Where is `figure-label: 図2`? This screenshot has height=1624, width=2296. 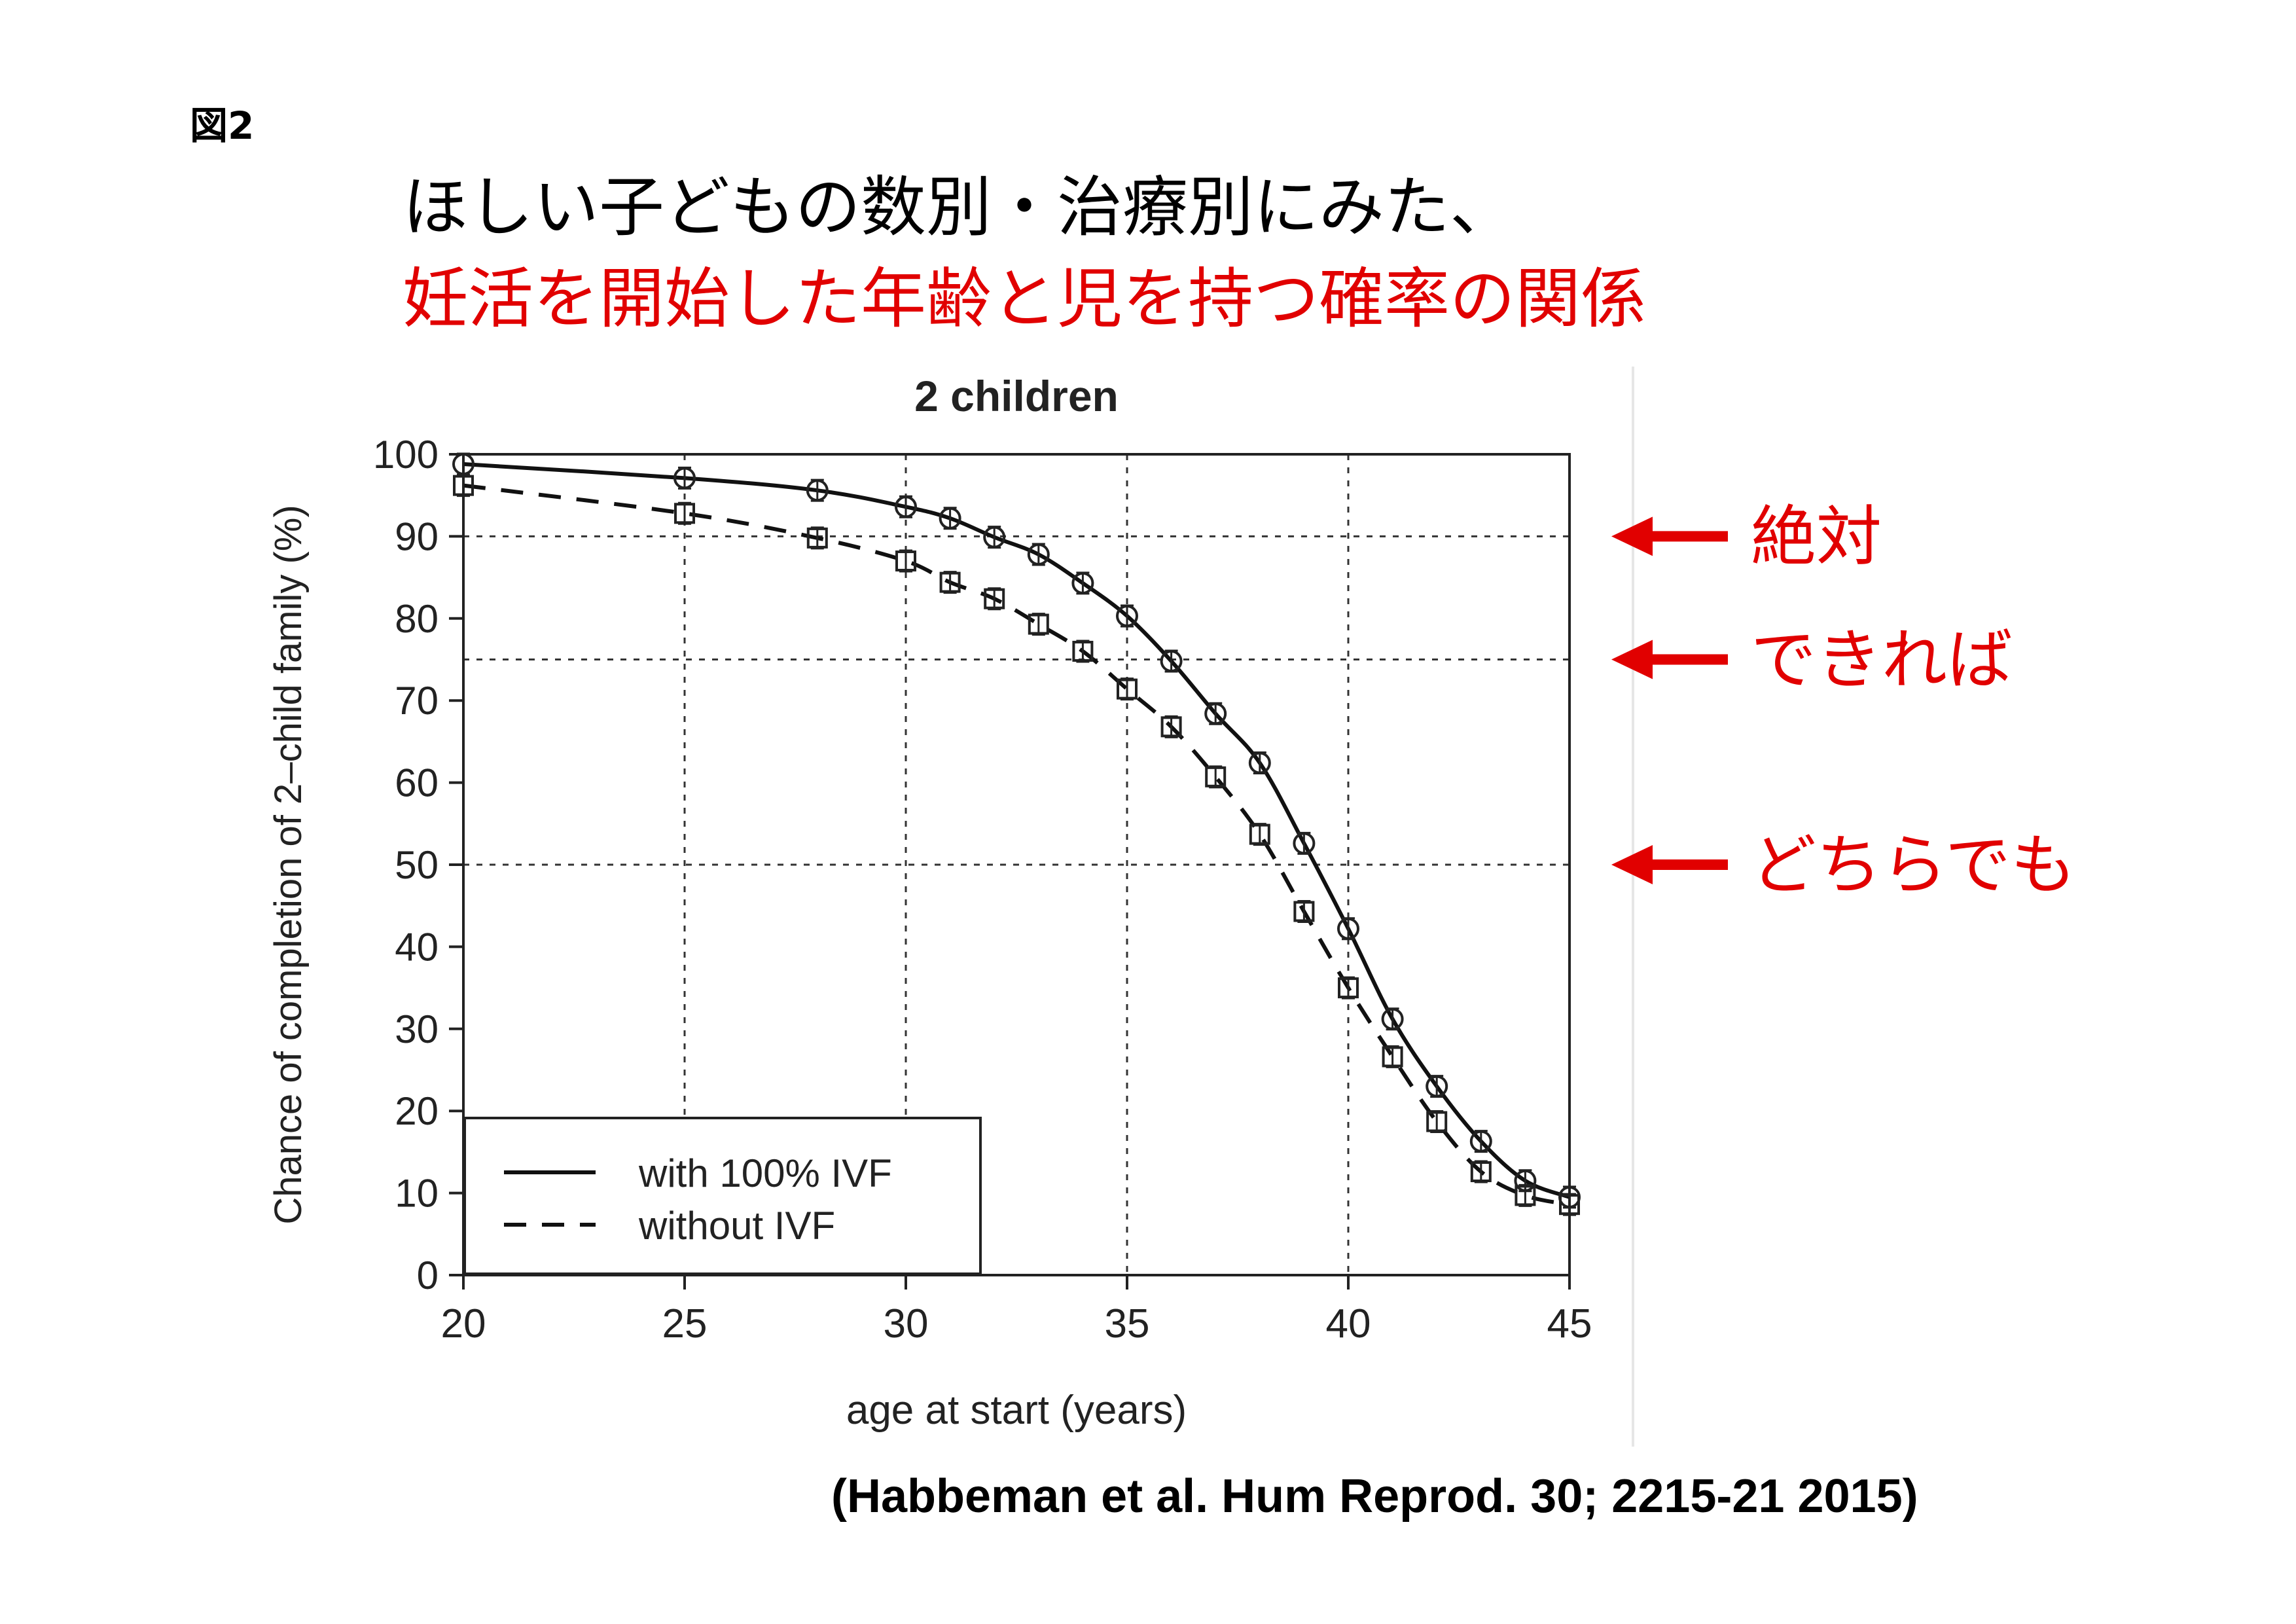
figure-label: 図2 is located at coordinates (222, 125).